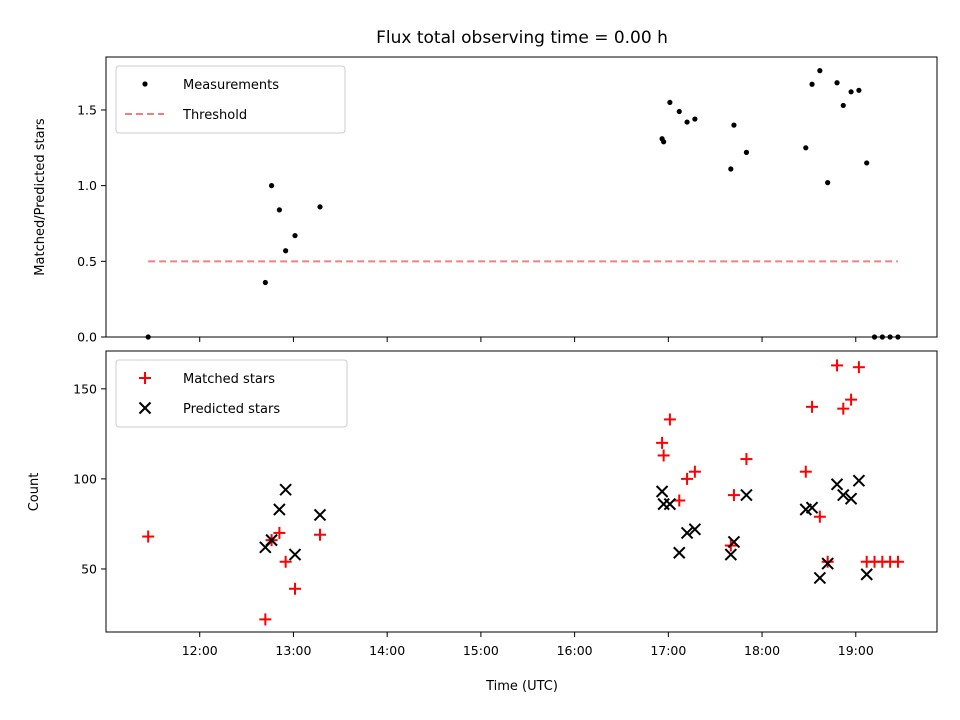 The width and height of the screenshot is (960, 720). Describe the element at coordinates (89, 568) in the screenshot. I see `count-ytick-label: 50` at that location.